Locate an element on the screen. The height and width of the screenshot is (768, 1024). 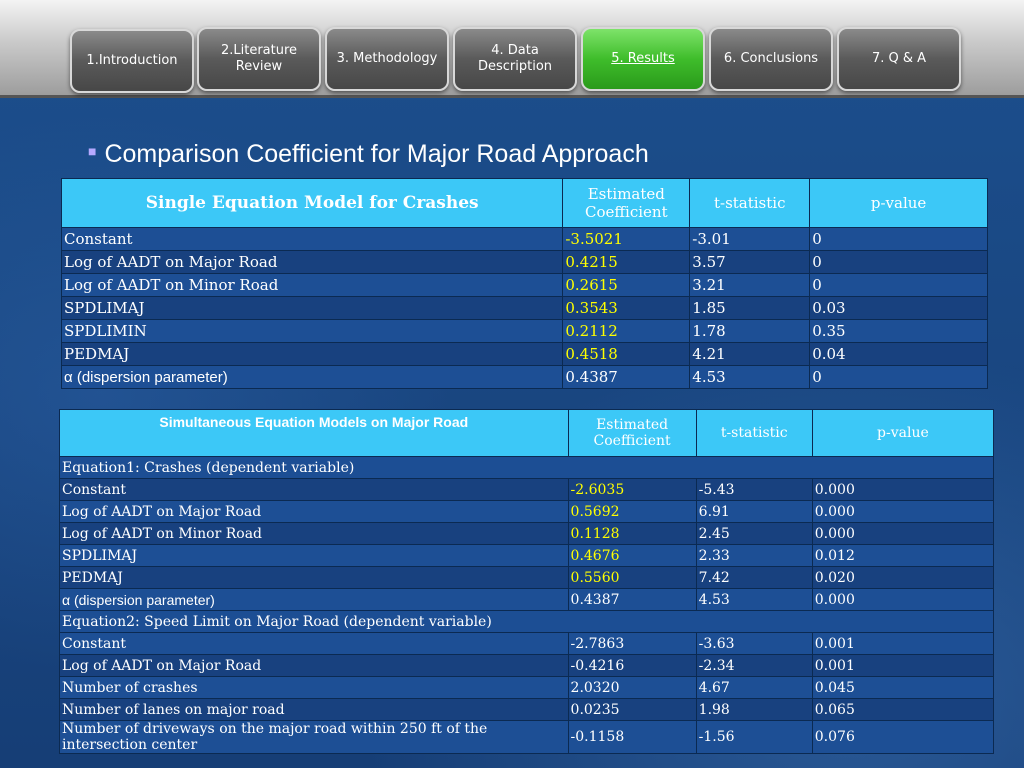
cell-variable: PEDMAJ is located at coordinates (312, 354).